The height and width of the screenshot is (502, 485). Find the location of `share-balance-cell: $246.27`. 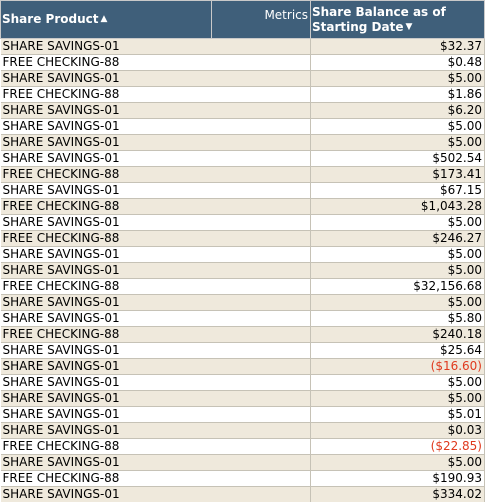

share-balance-cell: $246.27 is located at coordinates (398, 239).